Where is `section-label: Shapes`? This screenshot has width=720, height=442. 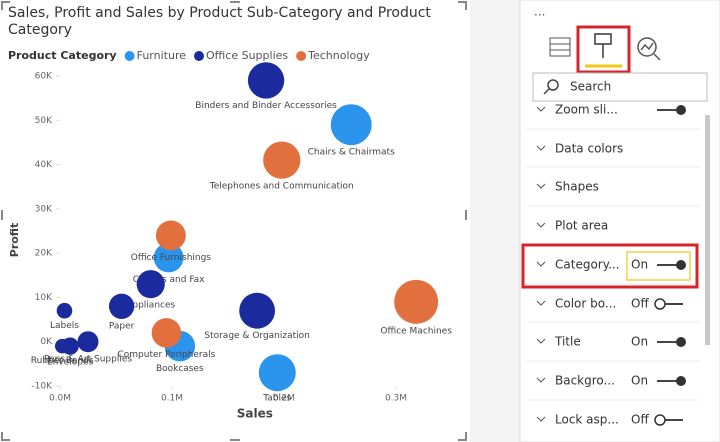 section-label: Shapes is located at coordinates (577, 187).